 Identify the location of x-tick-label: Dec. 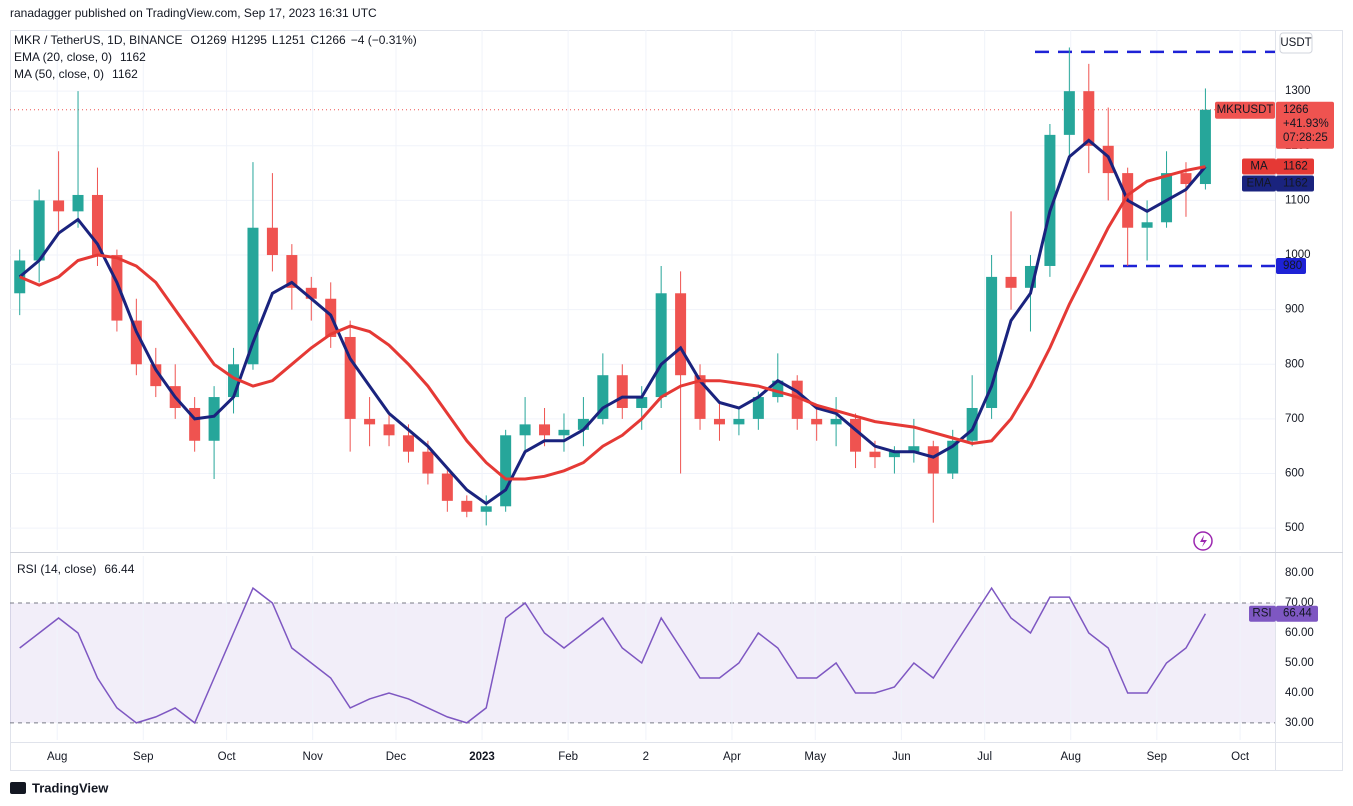
(396, 757).